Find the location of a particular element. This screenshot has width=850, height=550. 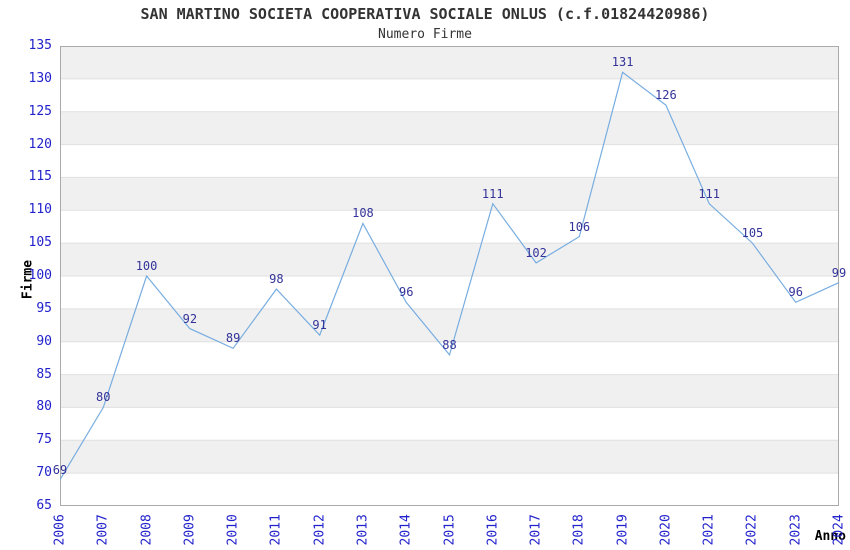

x-tick-label: 2018 is located at coordinates (579, 530).